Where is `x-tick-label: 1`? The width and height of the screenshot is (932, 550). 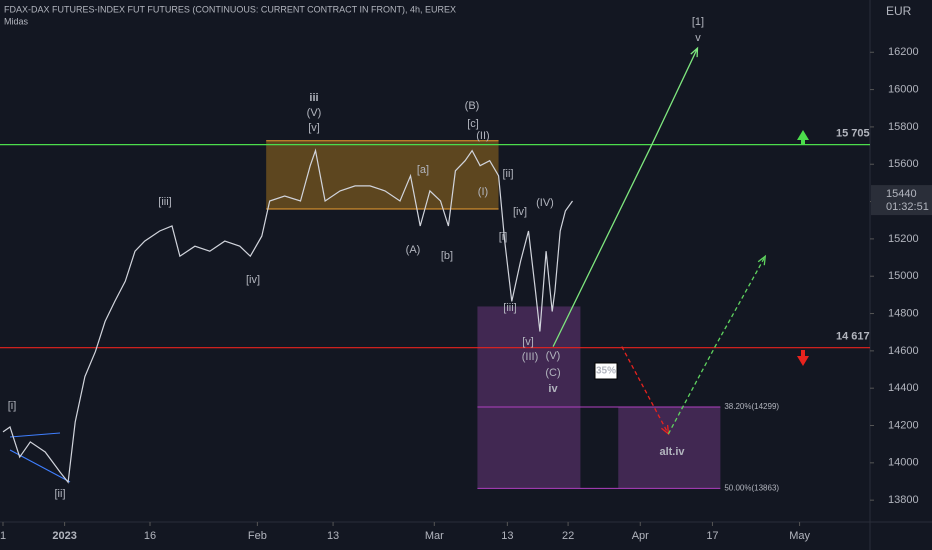 x-tick-label: 1 is located at coordinates (3, 536).